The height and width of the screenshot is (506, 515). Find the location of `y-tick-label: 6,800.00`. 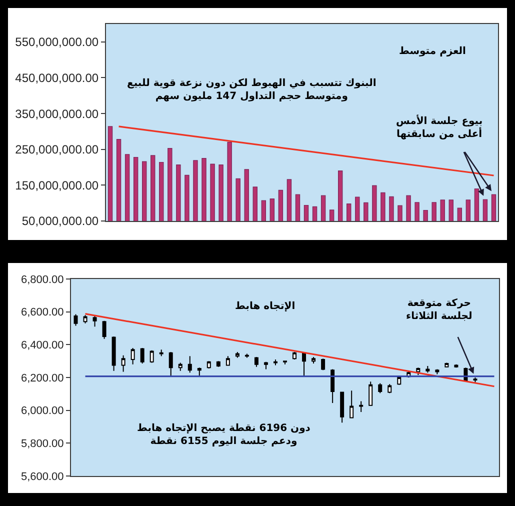

y-tick-label: 6,800.00 is located at coordinates (42, 280).